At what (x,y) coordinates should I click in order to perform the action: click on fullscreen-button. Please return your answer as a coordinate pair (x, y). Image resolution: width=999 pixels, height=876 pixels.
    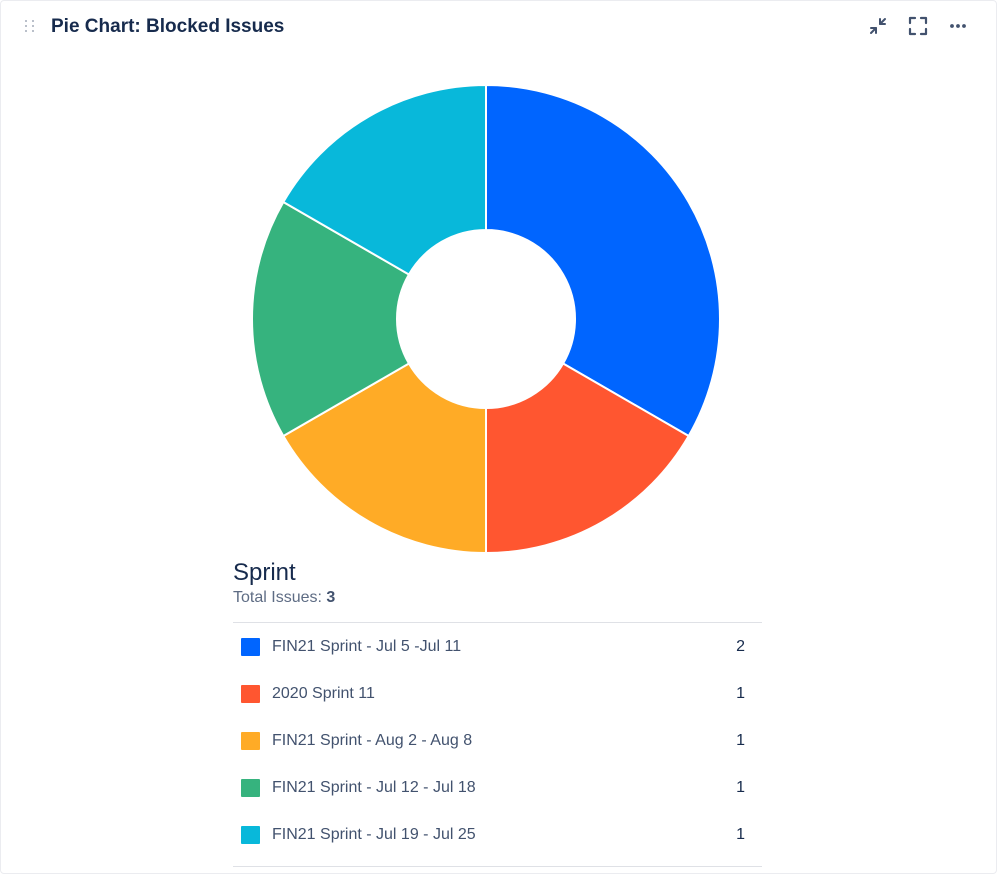
    Looking at the image, I should click on (918, 27).